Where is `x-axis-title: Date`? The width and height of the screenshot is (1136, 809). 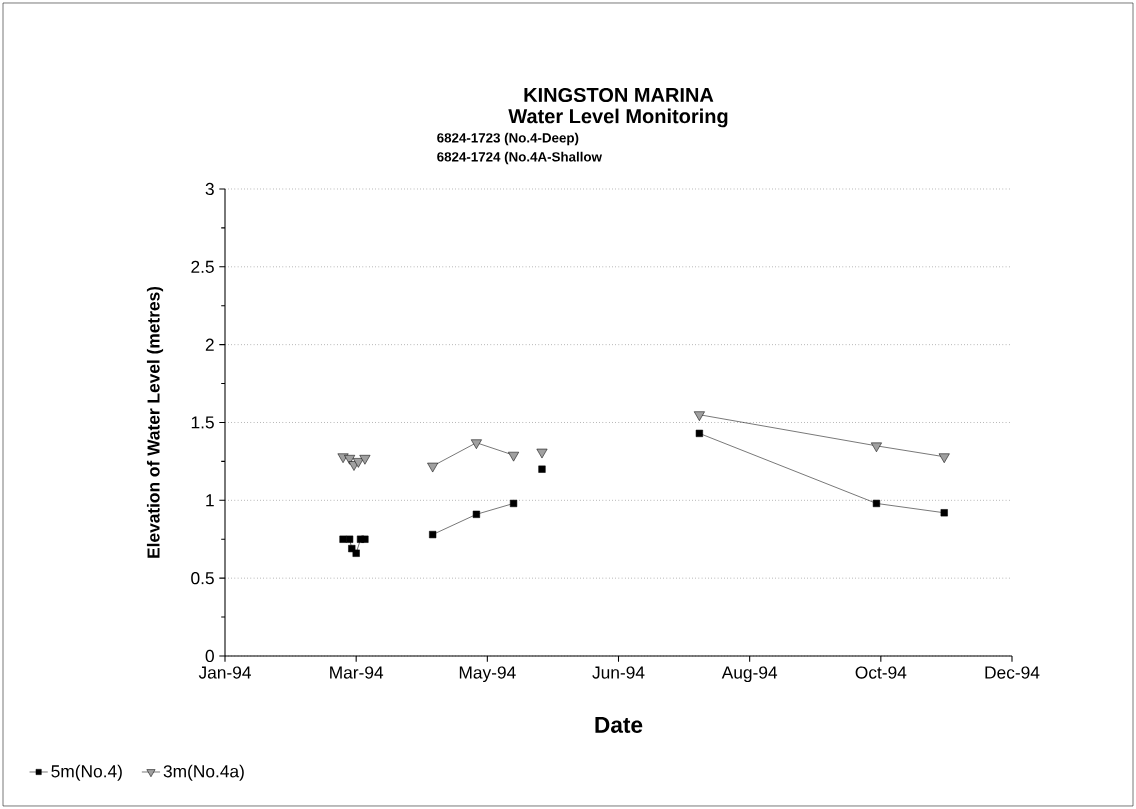
x-axis-title: Date is located at coordinates (619, 725).